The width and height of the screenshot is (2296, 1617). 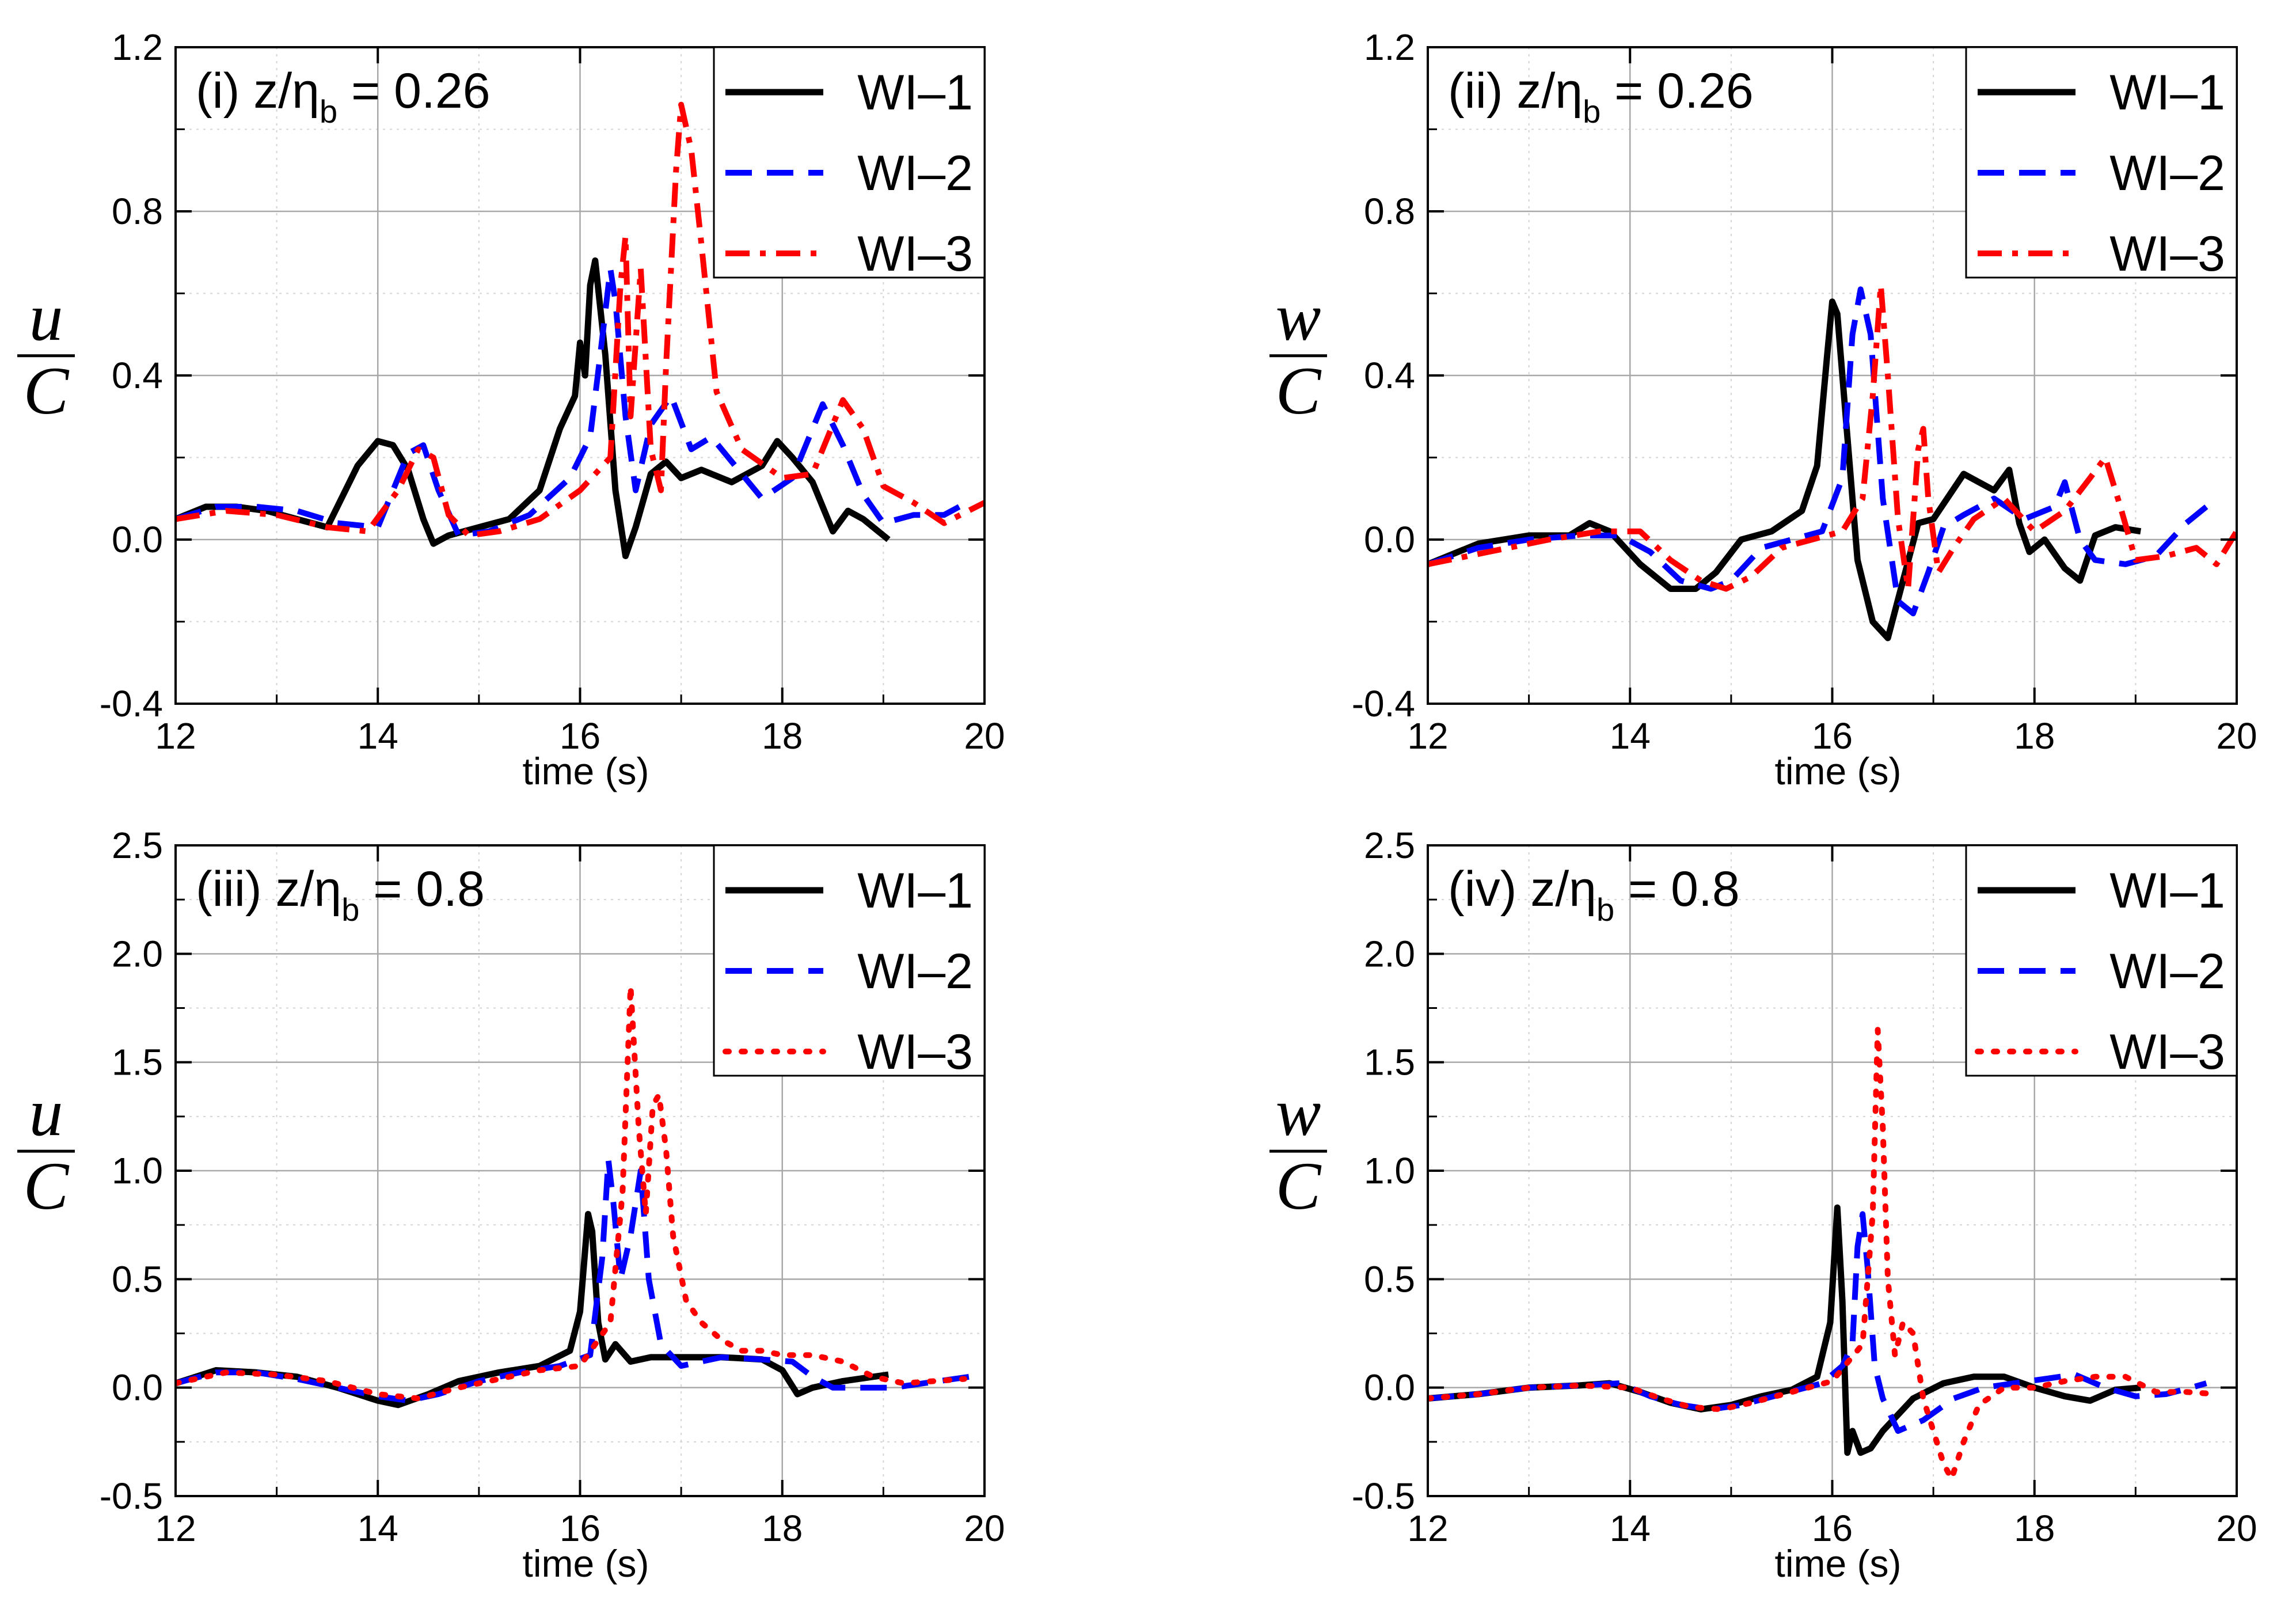 What do you see at coordinates (1389, 1062) in the screenshot?
I see `y-tick-label: 1.5` at bounding box center [1389, 1062].